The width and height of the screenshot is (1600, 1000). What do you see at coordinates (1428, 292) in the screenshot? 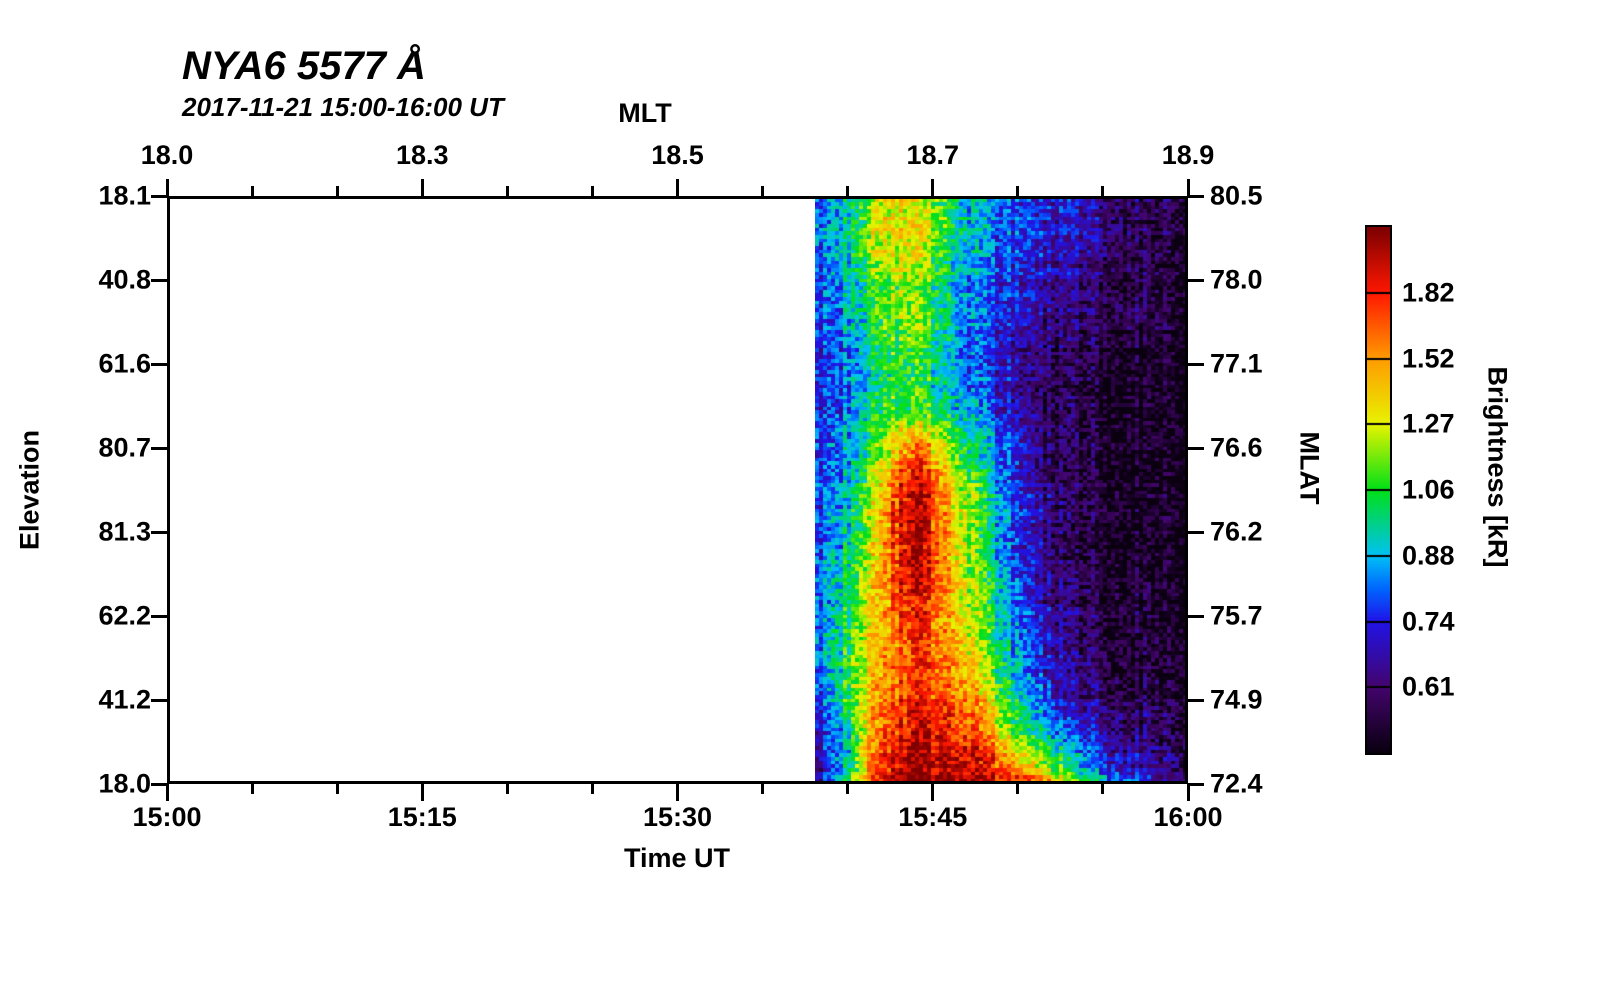
I see `colorbar-tick-label: 1.82` at bounding box center [1428, 292].